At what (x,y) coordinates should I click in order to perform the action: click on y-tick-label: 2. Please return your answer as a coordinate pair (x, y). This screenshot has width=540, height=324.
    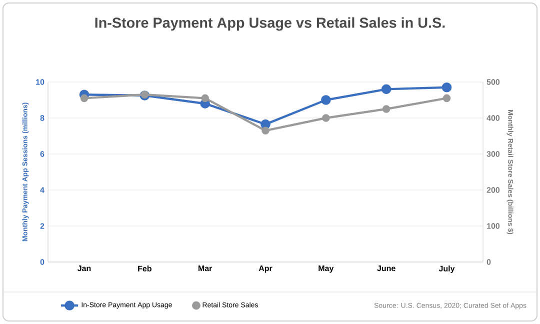
    Looking at the image, I should click on (42, 226).